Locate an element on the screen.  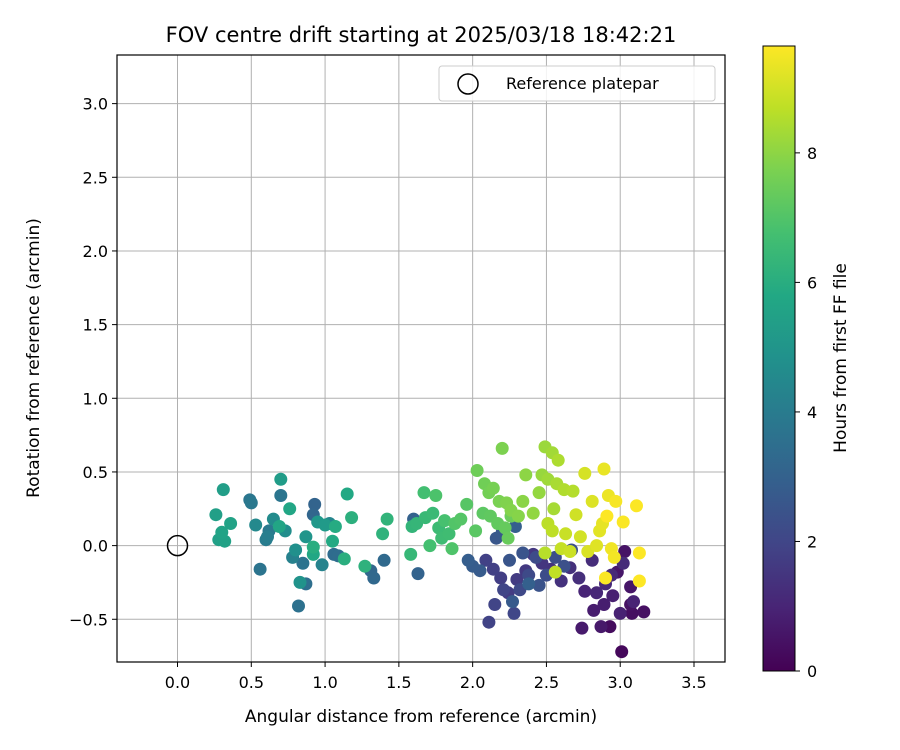
x-axis-label: Angular distance from reference (arcmin) is located at coordinates (421, 717).